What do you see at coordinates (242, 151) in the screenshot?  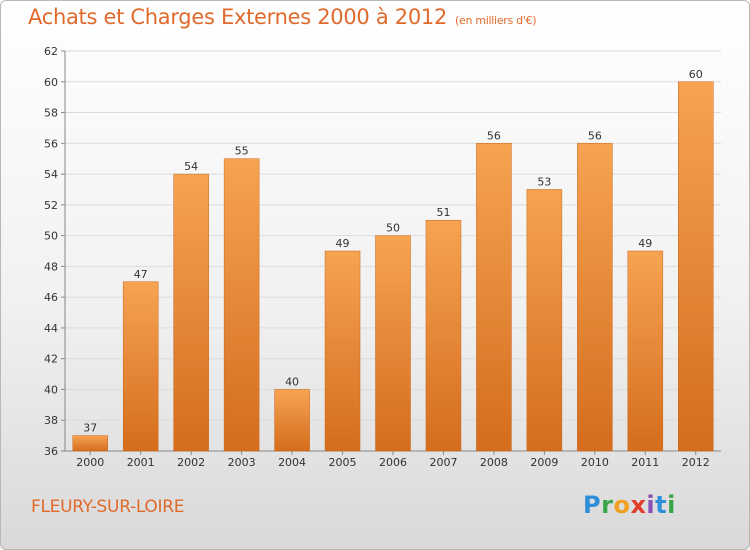 I see `bar-value-label: 55` at bounding box center [242, 151].